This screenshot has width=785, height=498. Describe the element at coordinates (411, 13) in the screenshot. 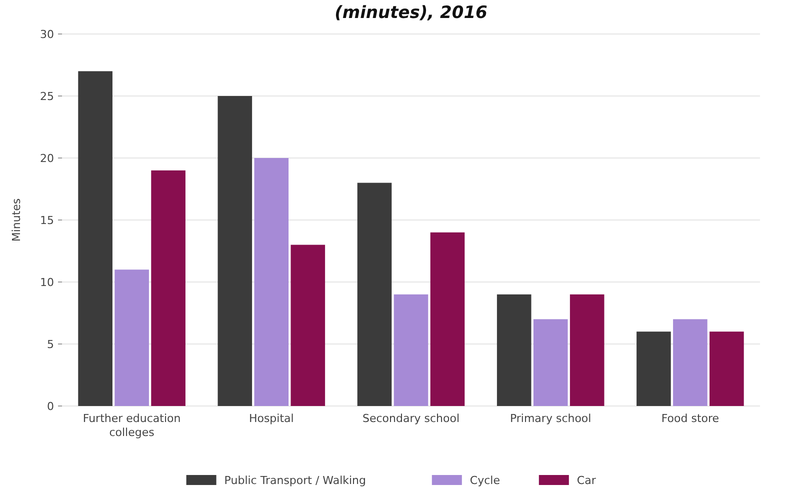

I see `chart-title: (minutes), 2016` at that location.